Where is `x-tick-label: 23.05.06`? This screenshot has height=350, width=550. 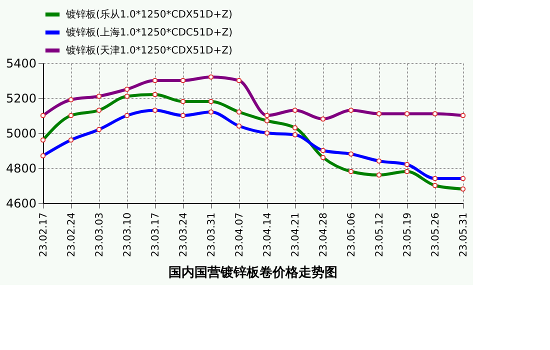 x-tick-label: 23.05.06 is located at coordinates (352, 235).